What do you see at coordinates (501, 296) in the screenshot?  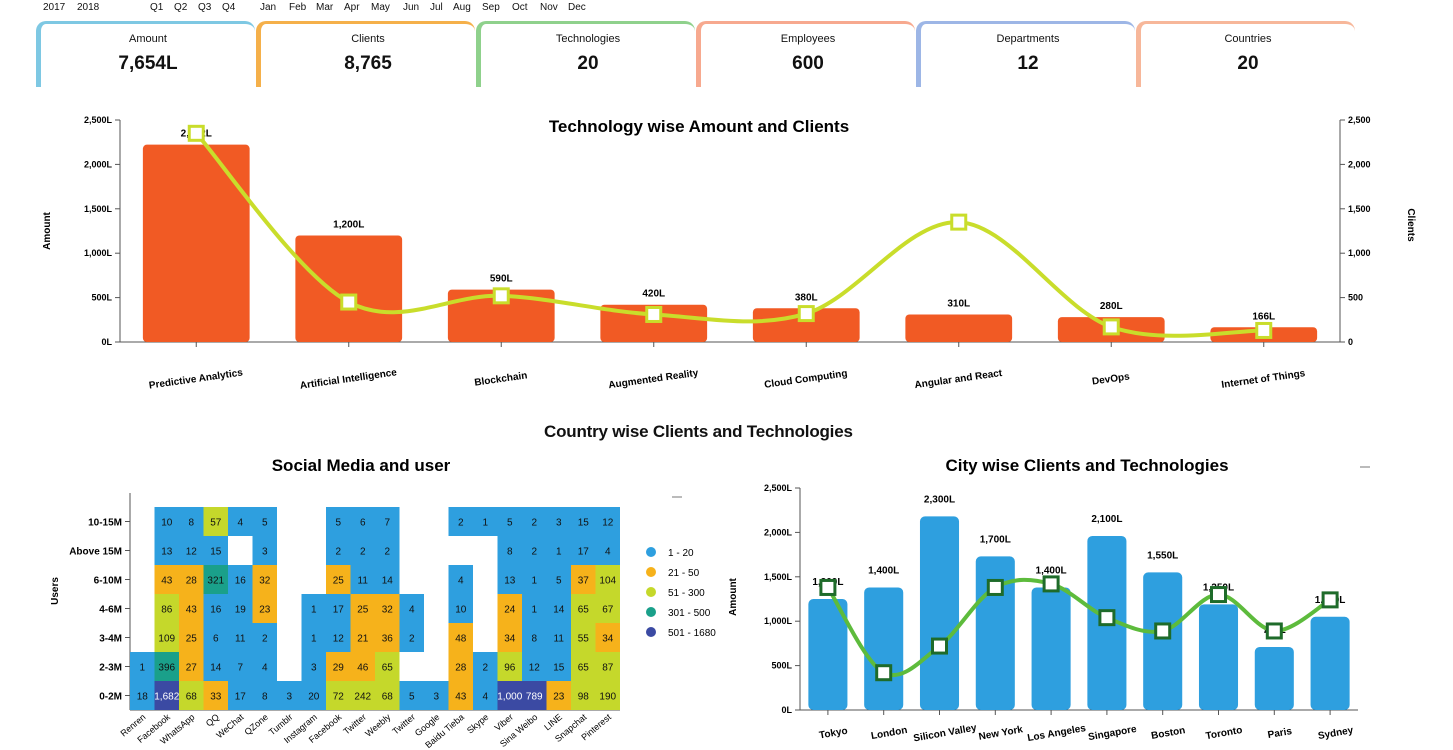 I see `line-marker` at bounding box center [501, 296].